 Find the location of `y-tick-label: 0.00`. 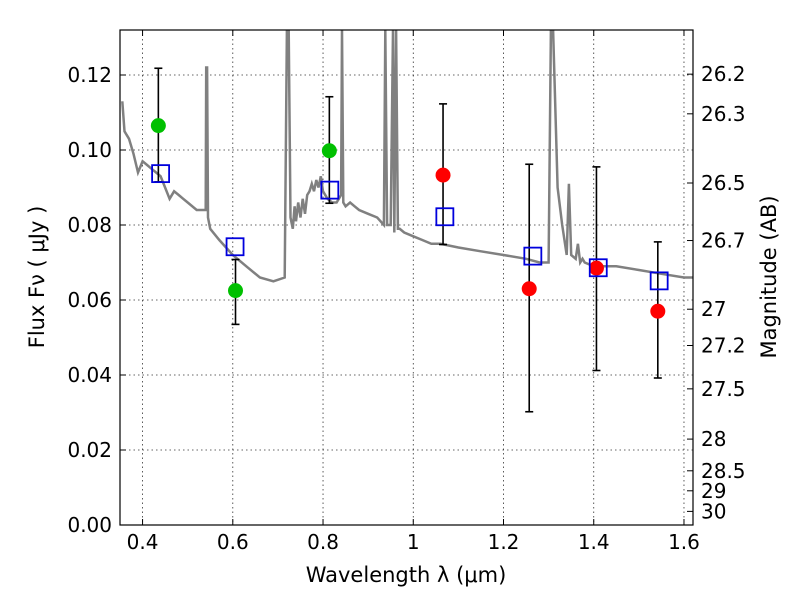

y-tick-label: 0.00 is located at coordinates (89, 525).